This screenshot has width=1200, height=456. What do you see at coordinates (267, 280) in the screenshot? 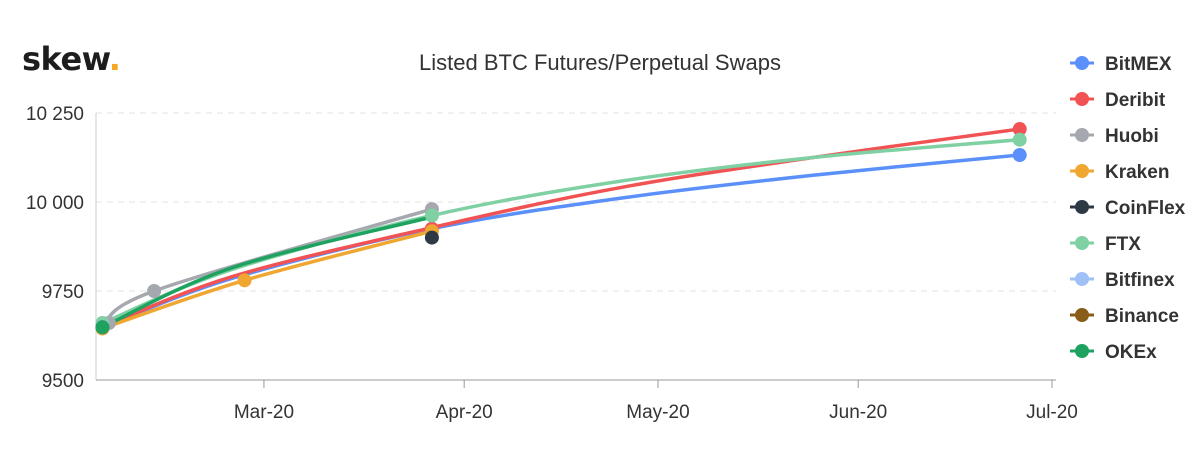
I see `series-line-kraken` at bounding box center [267, 280].